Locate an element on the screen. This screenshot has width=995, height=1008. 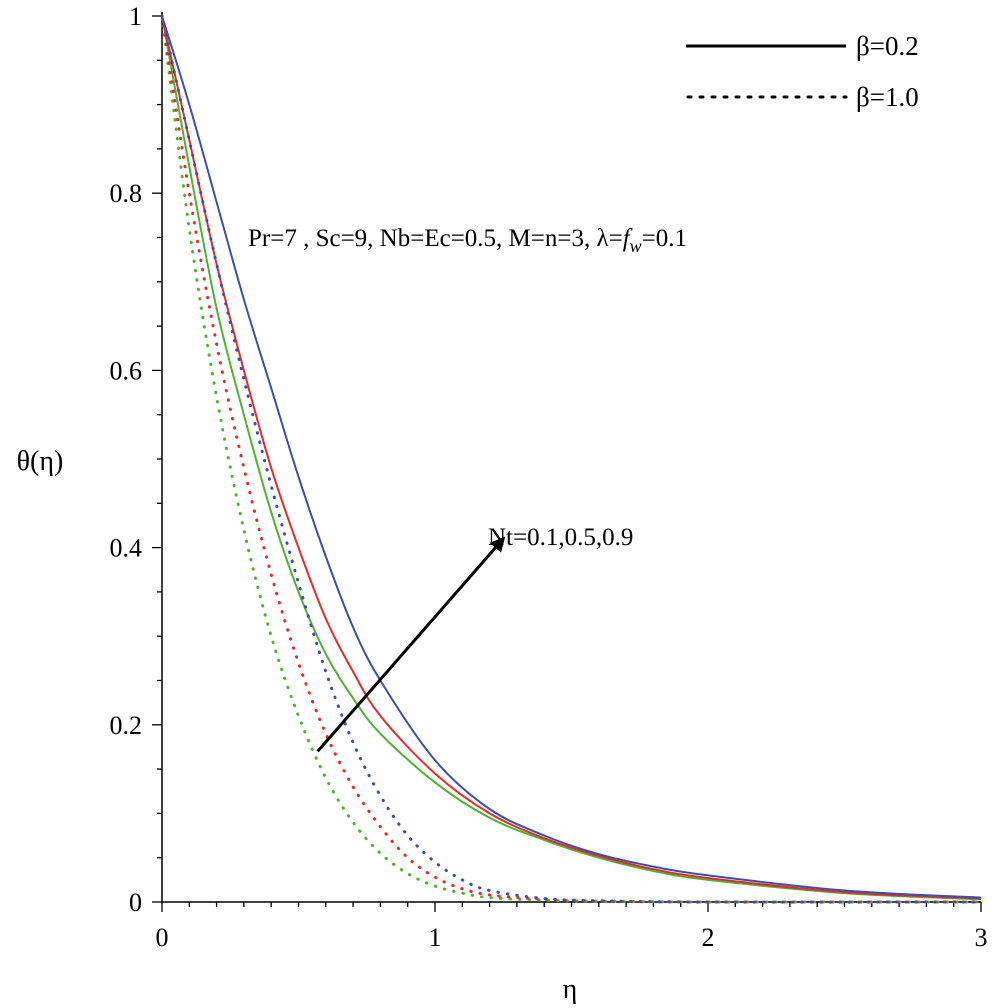
x-ticks: 0 1 2 3 is located at coordinates (572, 927).